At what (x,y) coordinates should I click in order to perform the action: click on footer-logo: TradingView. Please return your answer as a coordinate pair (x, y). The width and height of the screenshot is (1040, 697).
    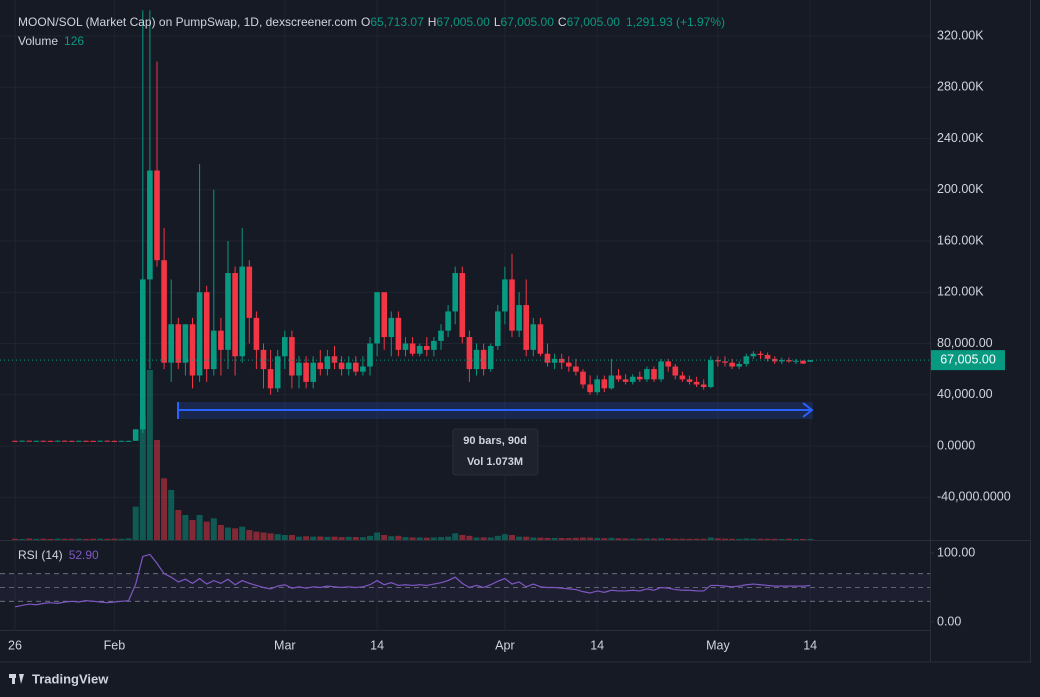
    Looking at the image, I should click on (59, 678).